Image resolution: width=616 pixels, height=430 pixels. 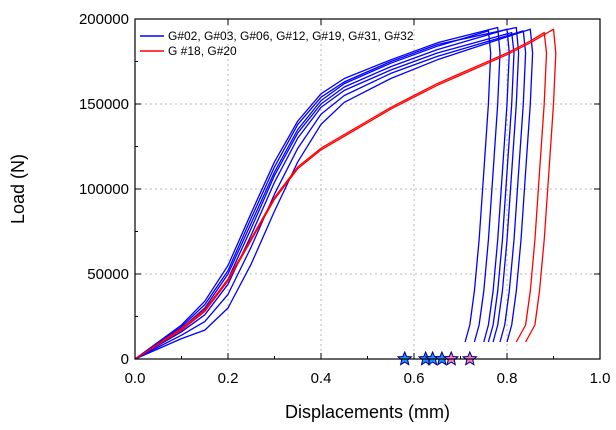 What do you see at coordinates (104, 19) in the screenshot?
I see `y-tick-label: 200000` at bounding box center [104, 19].